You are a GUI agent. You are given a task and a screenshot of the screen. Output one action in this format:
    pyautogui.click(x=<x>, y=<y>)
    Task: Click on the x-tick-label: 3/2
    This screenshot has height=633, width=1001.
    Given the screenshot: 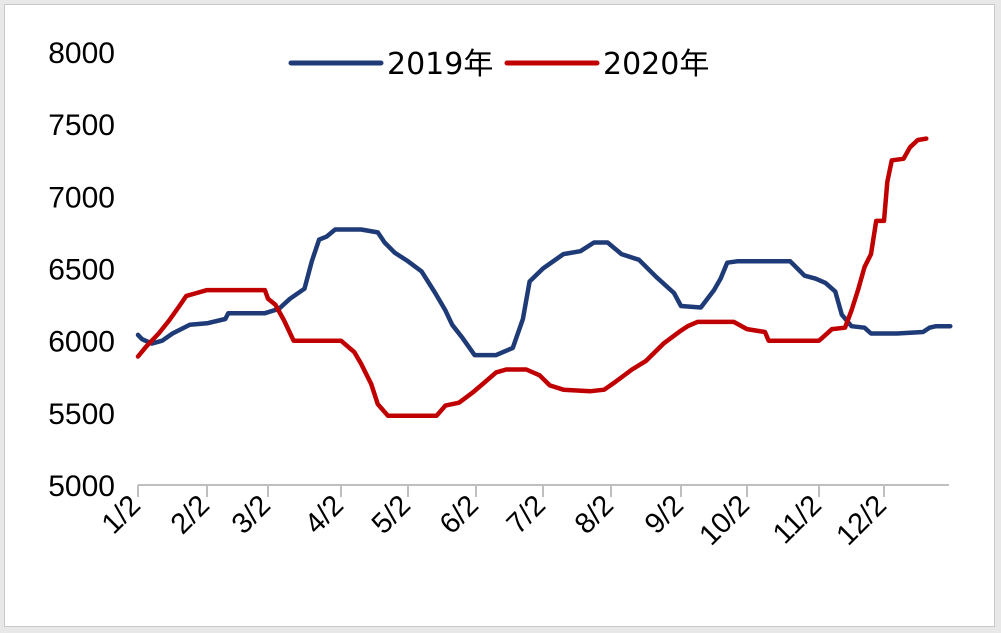 What is the action you would take?
    pyautogui.click(x=251, y=514)
    